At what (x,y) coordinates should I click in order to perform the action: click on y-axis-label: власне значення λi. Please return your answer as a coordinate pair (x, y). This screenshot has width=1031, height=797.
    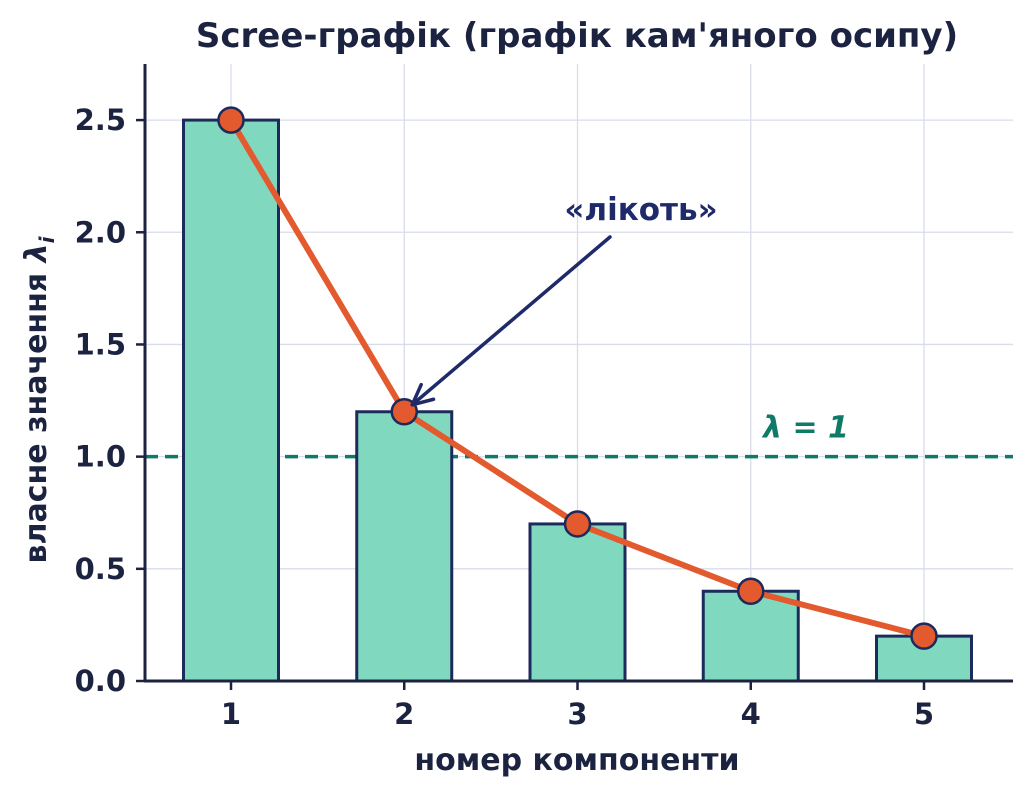
    Looking at the image, I should click on (39, 399).